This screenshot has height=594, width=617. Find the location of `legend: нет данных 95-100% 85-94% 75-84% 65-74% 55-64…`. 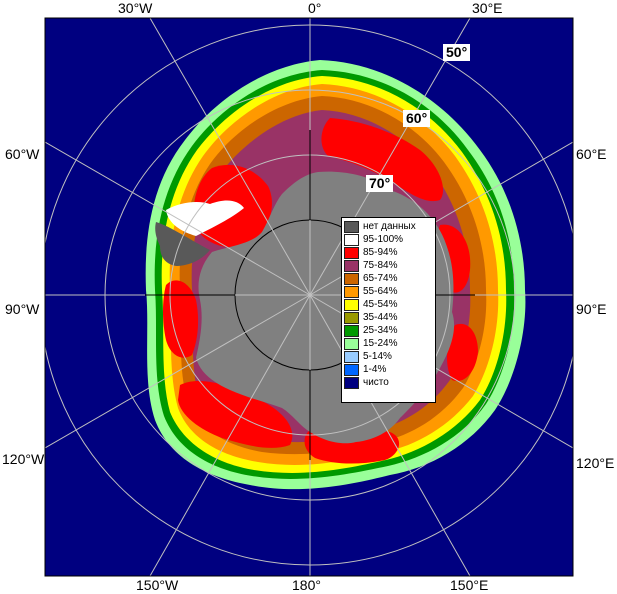

legend: нет данных 95-100% 85-94% 75-84% 65-74% 55-64… is located at coordinates (388, 310).